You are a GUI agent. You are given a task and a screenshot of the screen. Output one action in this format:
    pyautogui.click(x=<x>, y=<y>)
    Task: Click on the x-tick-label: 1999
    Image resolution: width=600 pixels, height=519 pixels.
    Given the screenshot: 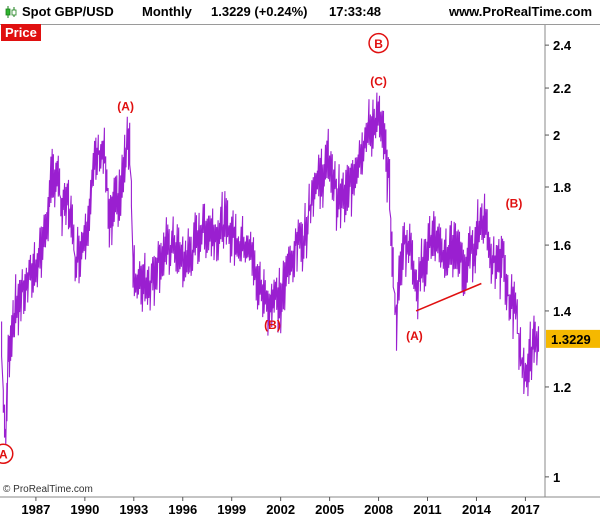 What is the action you would take?
    pyautogui.click(x=231, y=509)
    